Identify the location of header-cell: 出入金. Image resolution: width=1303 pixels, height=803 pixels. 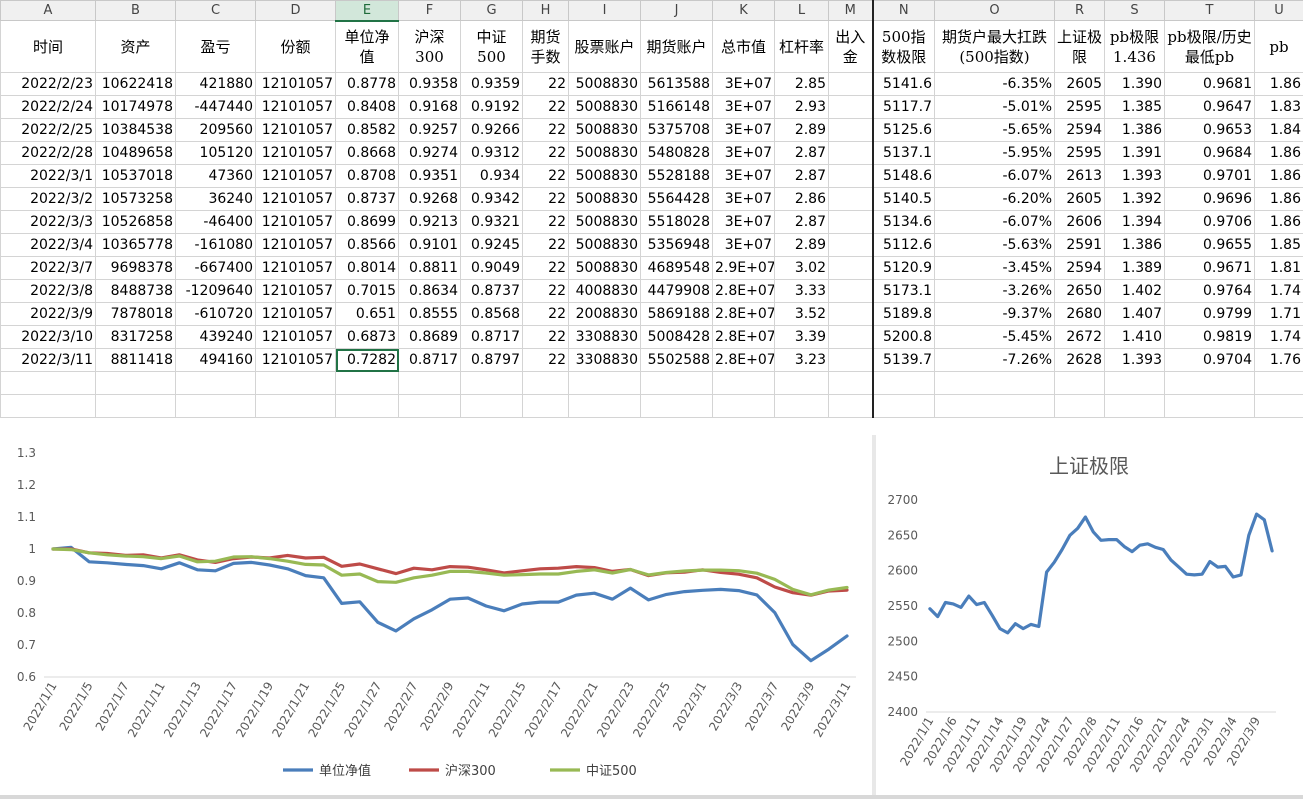
(851, 47).